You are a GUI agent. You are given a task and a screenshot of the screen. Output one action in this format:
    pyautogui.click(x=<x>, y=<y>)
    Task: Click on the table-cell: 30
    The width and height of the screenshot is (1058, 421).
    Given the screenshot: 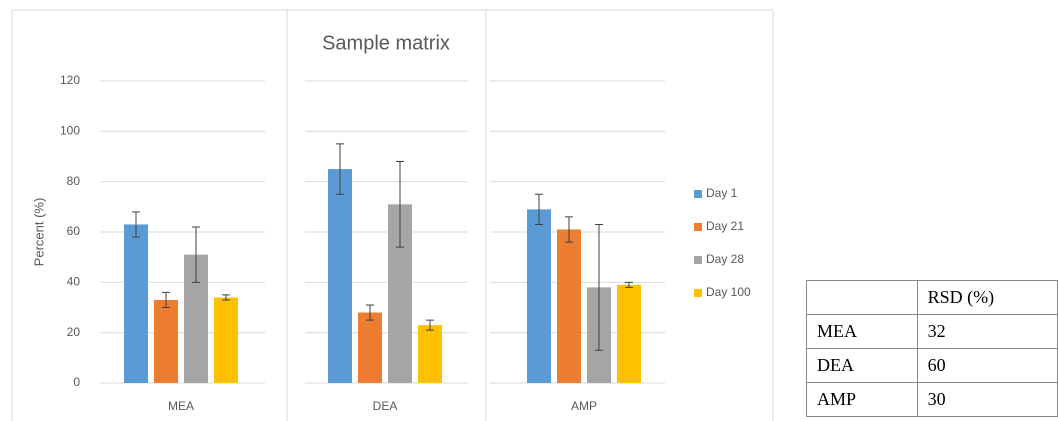 What is the action you would take?
    pyautogui.click(x=987, y=399)
    